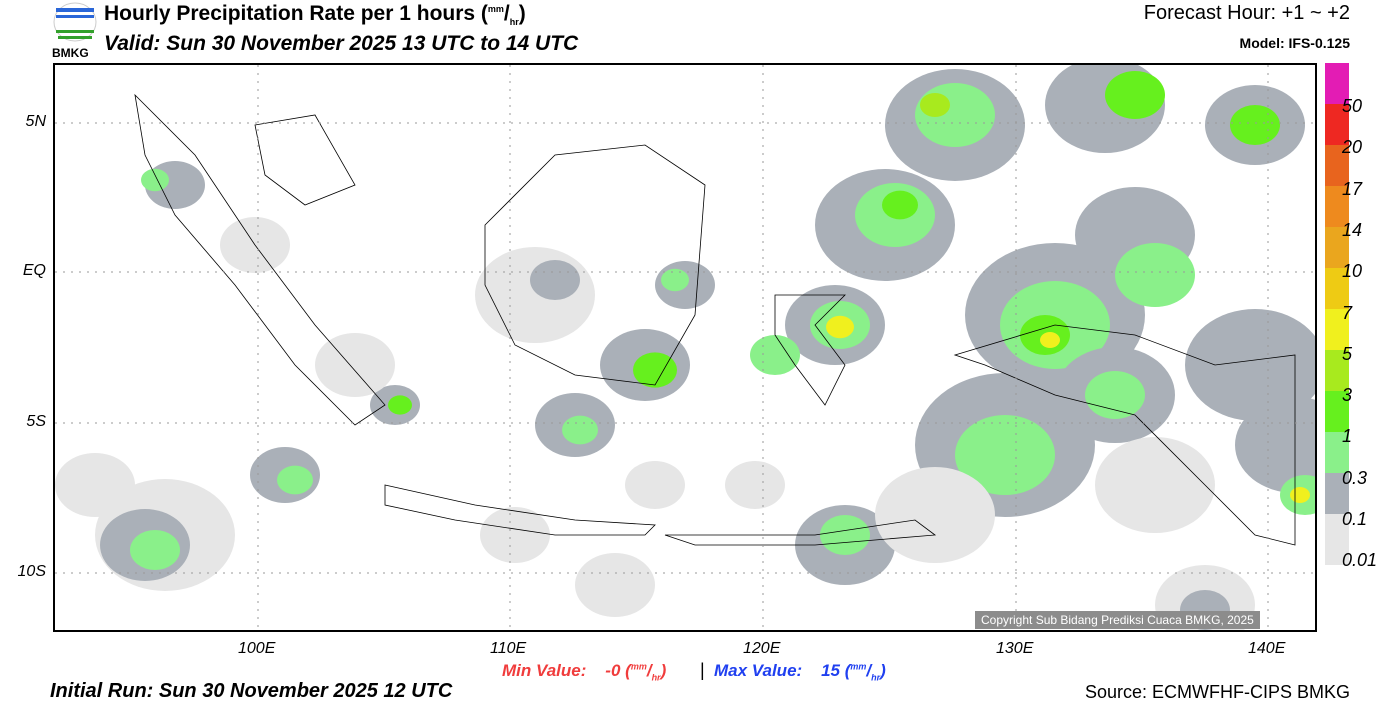  What do you see at coordinates (1347, 312) in the screenshot?
I see `legend-level-label: 7` at bounding box center [1347, 312].